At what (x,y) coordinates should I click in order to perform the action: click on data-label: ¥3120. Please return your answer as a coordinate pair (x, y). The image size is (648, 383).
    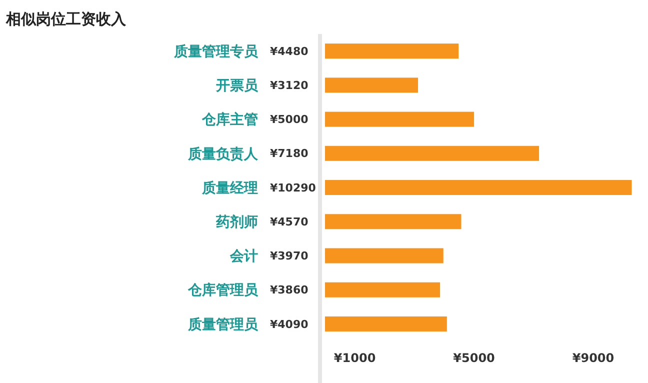
    Looking at the image, I should click on (289, 85).